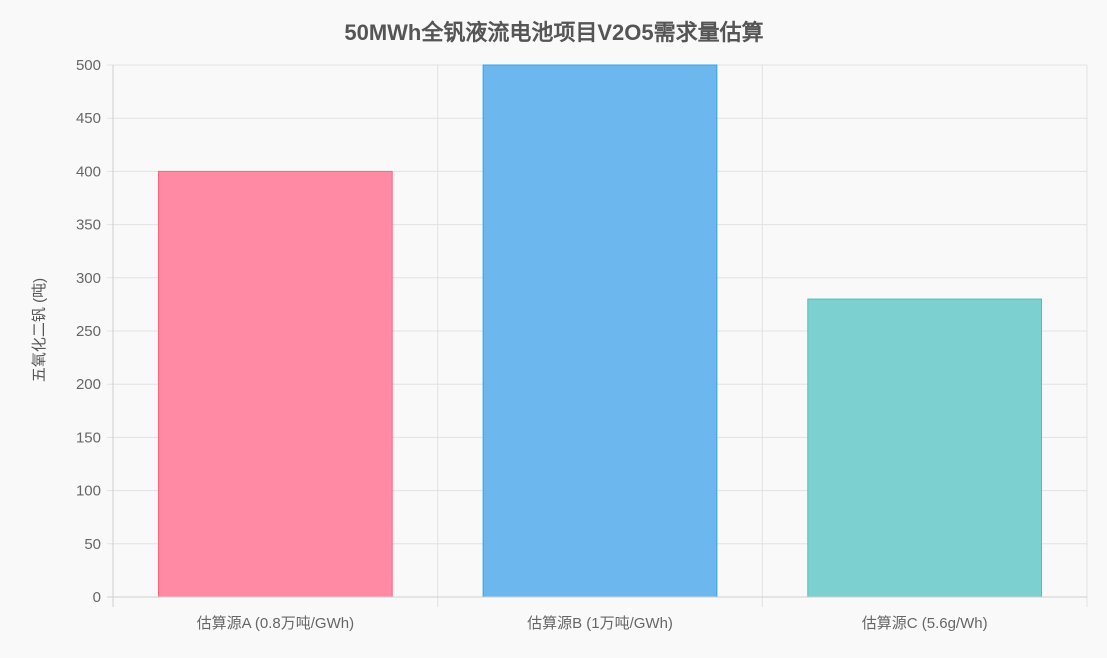 The height and width of the screenshot is (658, 1107). I want to click on y-tick-labels: 0 50 100 150 200 250 300 350 400 450 500, so click(88, 331).